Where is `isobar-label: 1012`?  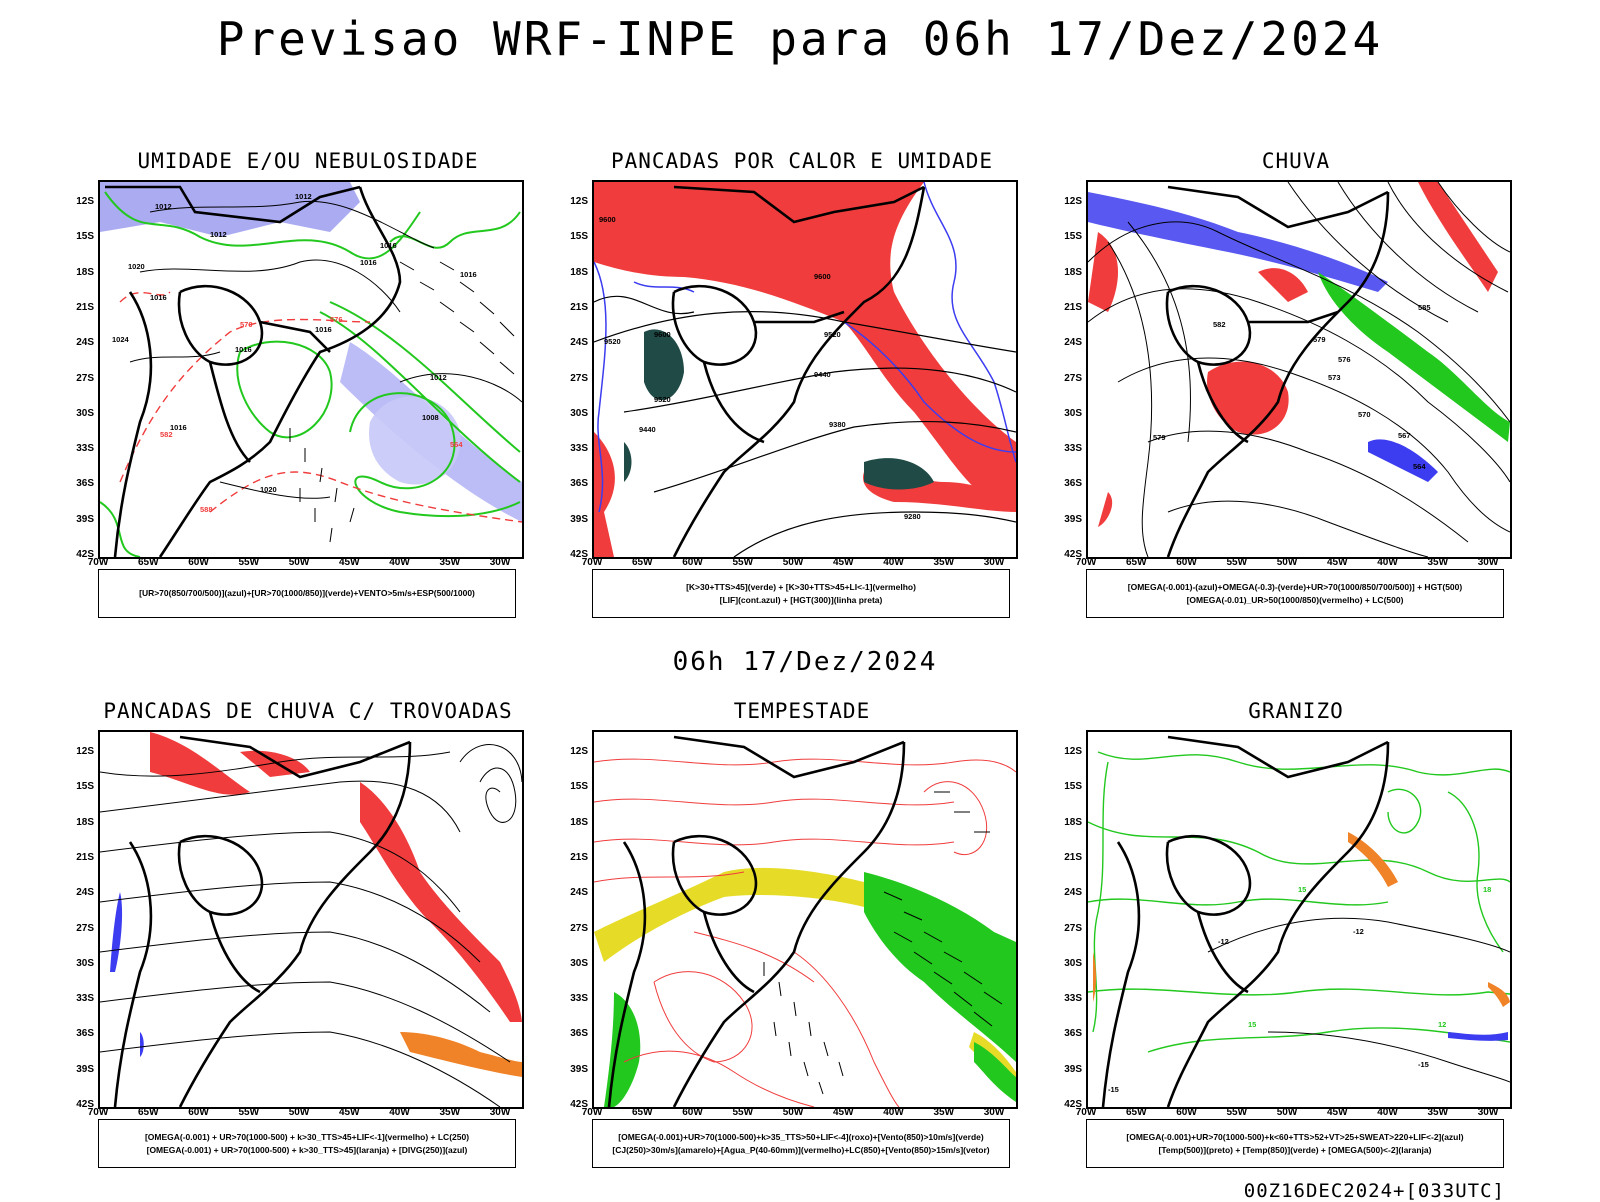 isobar-label: 1012 is located at coordinates (218, 234).